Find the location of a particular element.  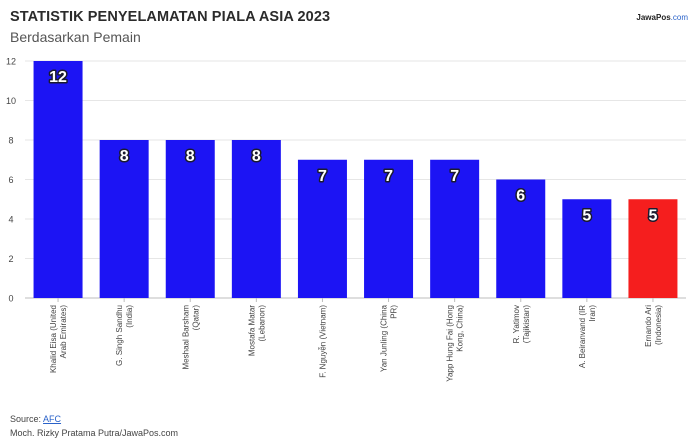

x-tick-label: R. Yatimov(Tajikistan) is located at coordinates (521, 324).